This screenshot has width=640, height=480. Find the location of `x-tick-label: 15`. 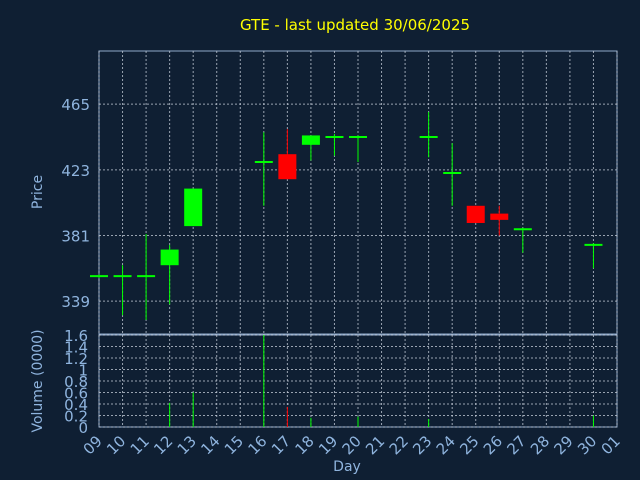

x-tick-label: 15 is located at coordinates (234, 445).